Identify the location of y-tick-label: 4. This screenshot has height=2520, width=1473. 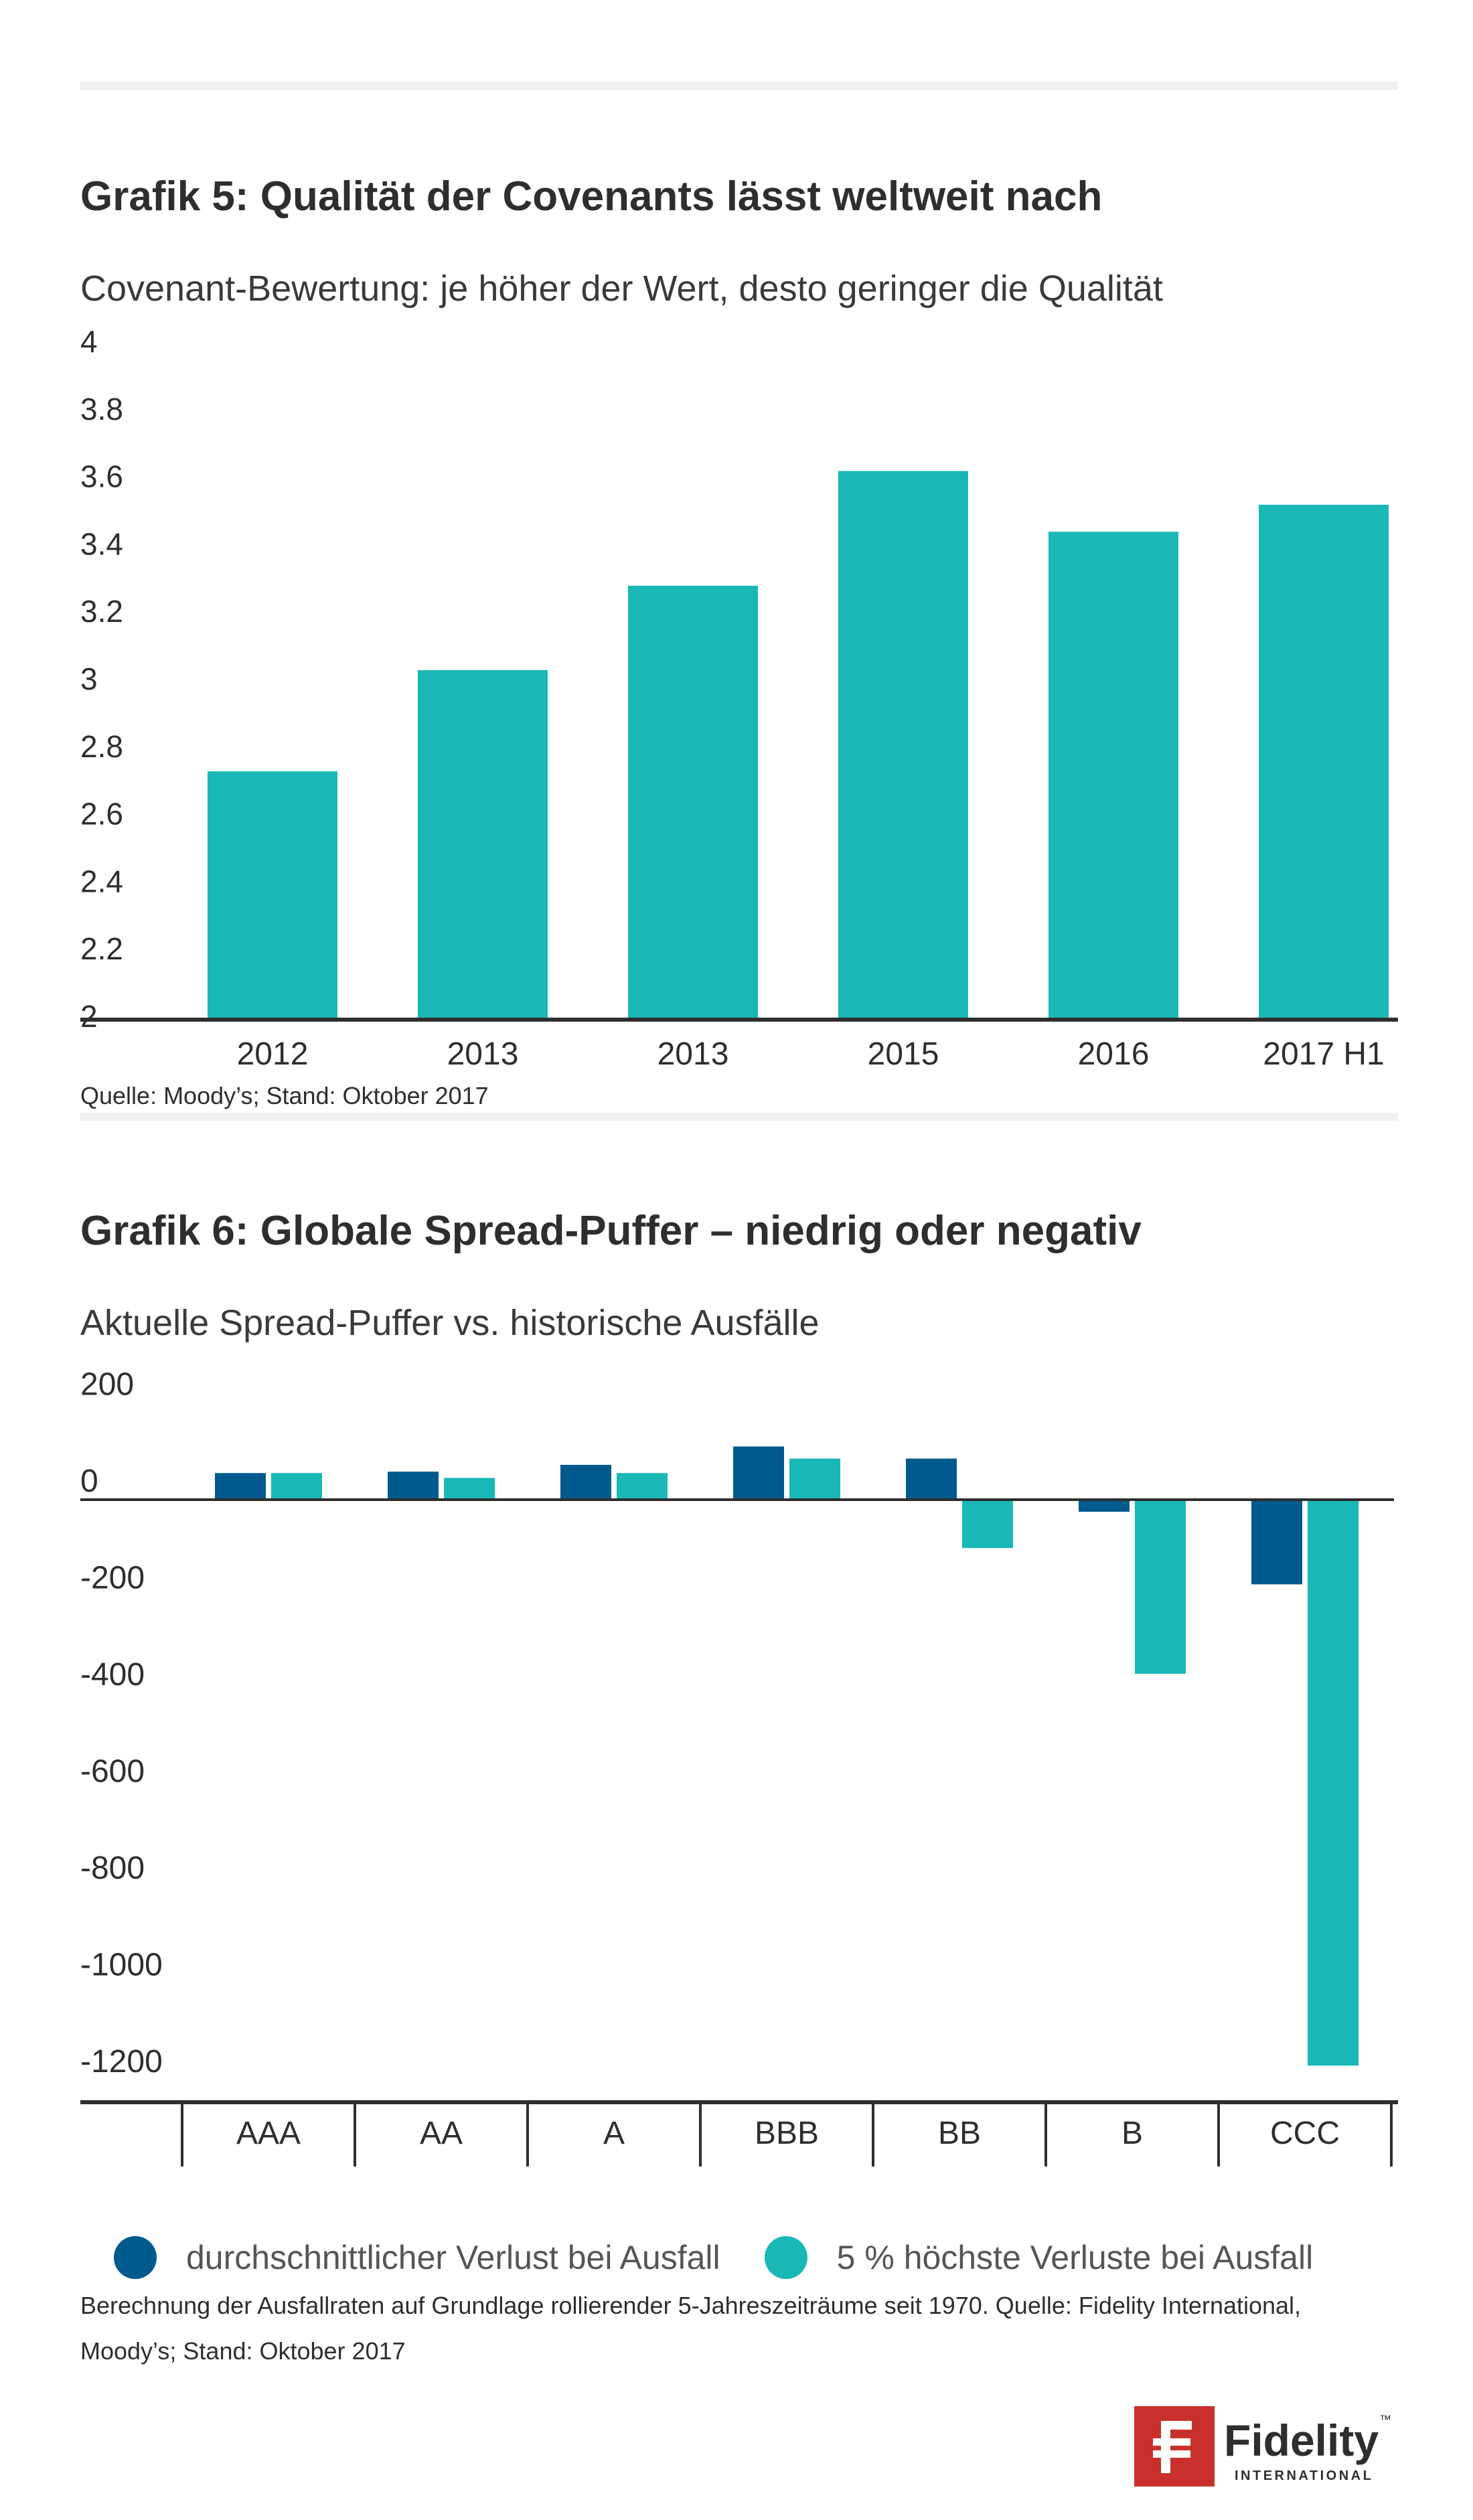
(89, 341).